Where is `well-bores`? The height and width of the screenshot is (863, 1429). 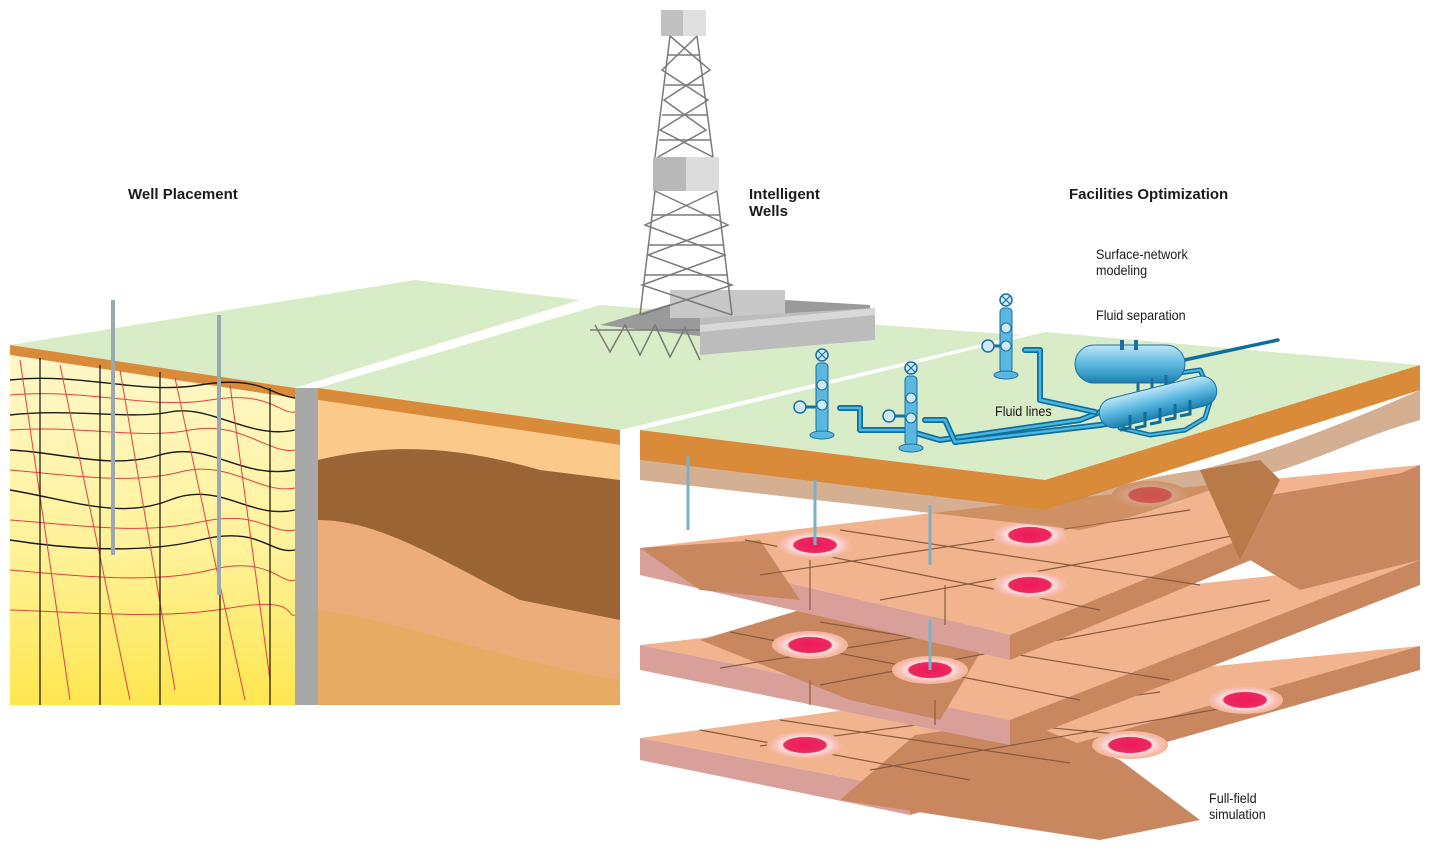 well-bores is located at coordinates (809, 562).